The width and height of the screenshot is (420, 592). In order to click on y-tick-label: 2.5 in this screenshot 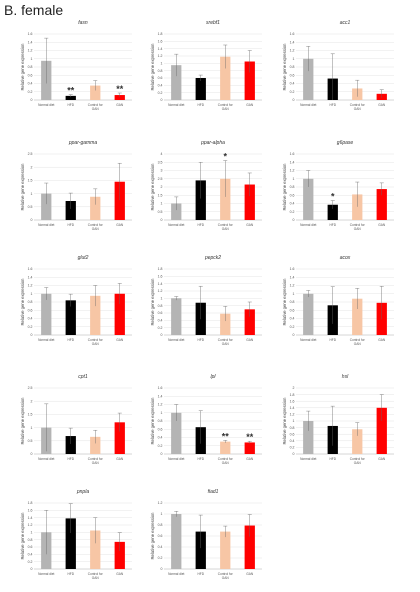, I will do `click(30, 388)`.